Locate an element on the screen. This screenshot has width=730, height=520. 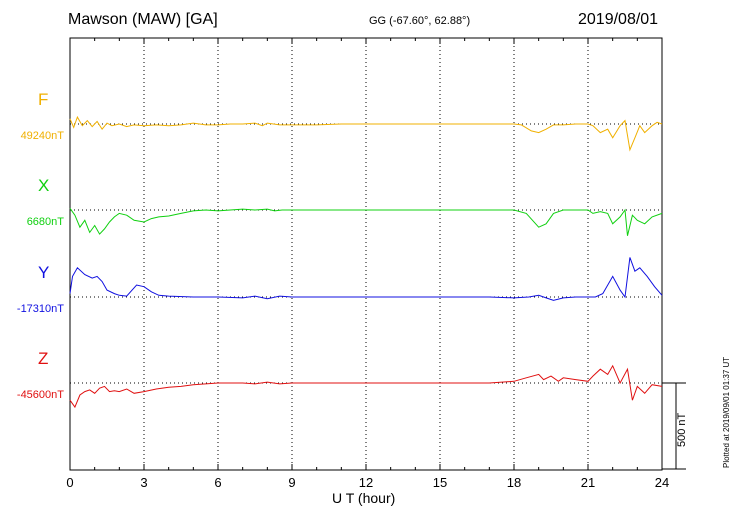
baseline-value-z: -45600nT is located at coordinates (40, 395).